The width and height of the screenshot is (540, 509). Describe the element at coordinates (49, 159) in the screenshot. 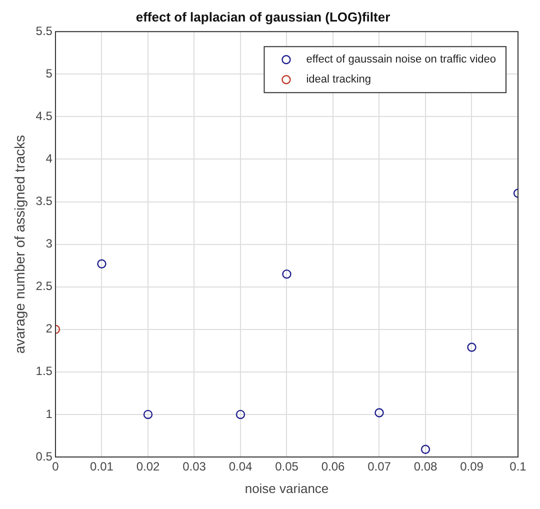

I see `y-tick-label: 4` at that location.